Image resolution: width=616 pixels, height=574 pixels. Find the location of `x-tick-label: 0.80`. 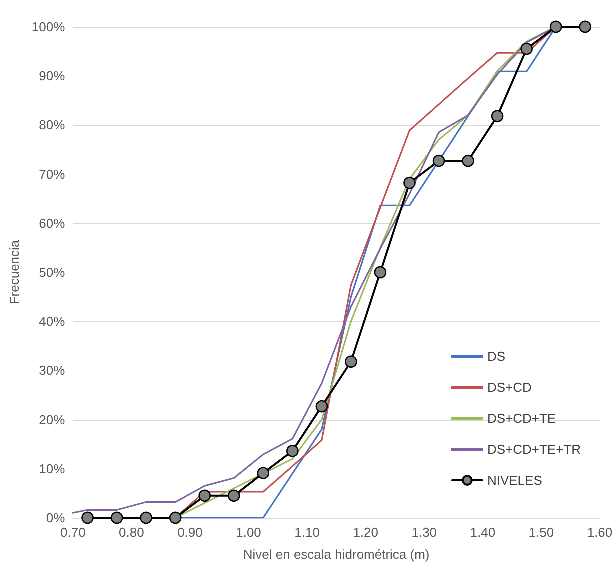

x-tick-label: 0.80 is located at coordinates (131, 532).